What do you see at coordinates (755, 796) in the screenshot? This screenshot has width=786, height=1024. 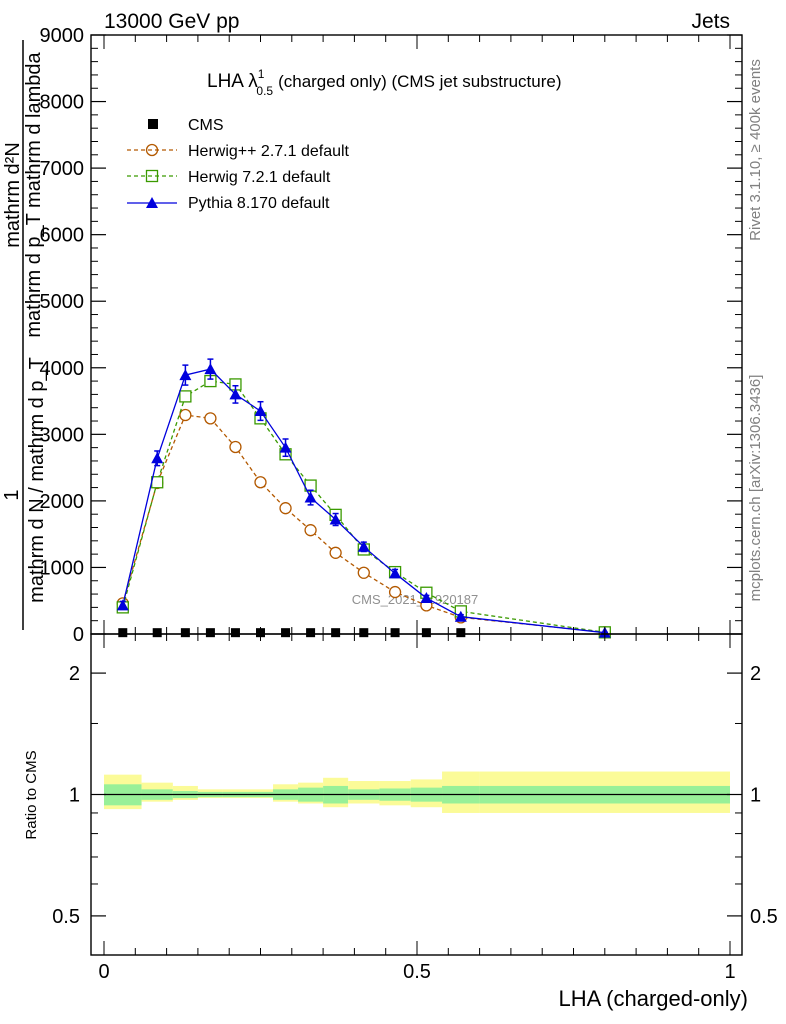 I see `ratio-y-tick-label-right: 1` at bounding box center [755, 796].